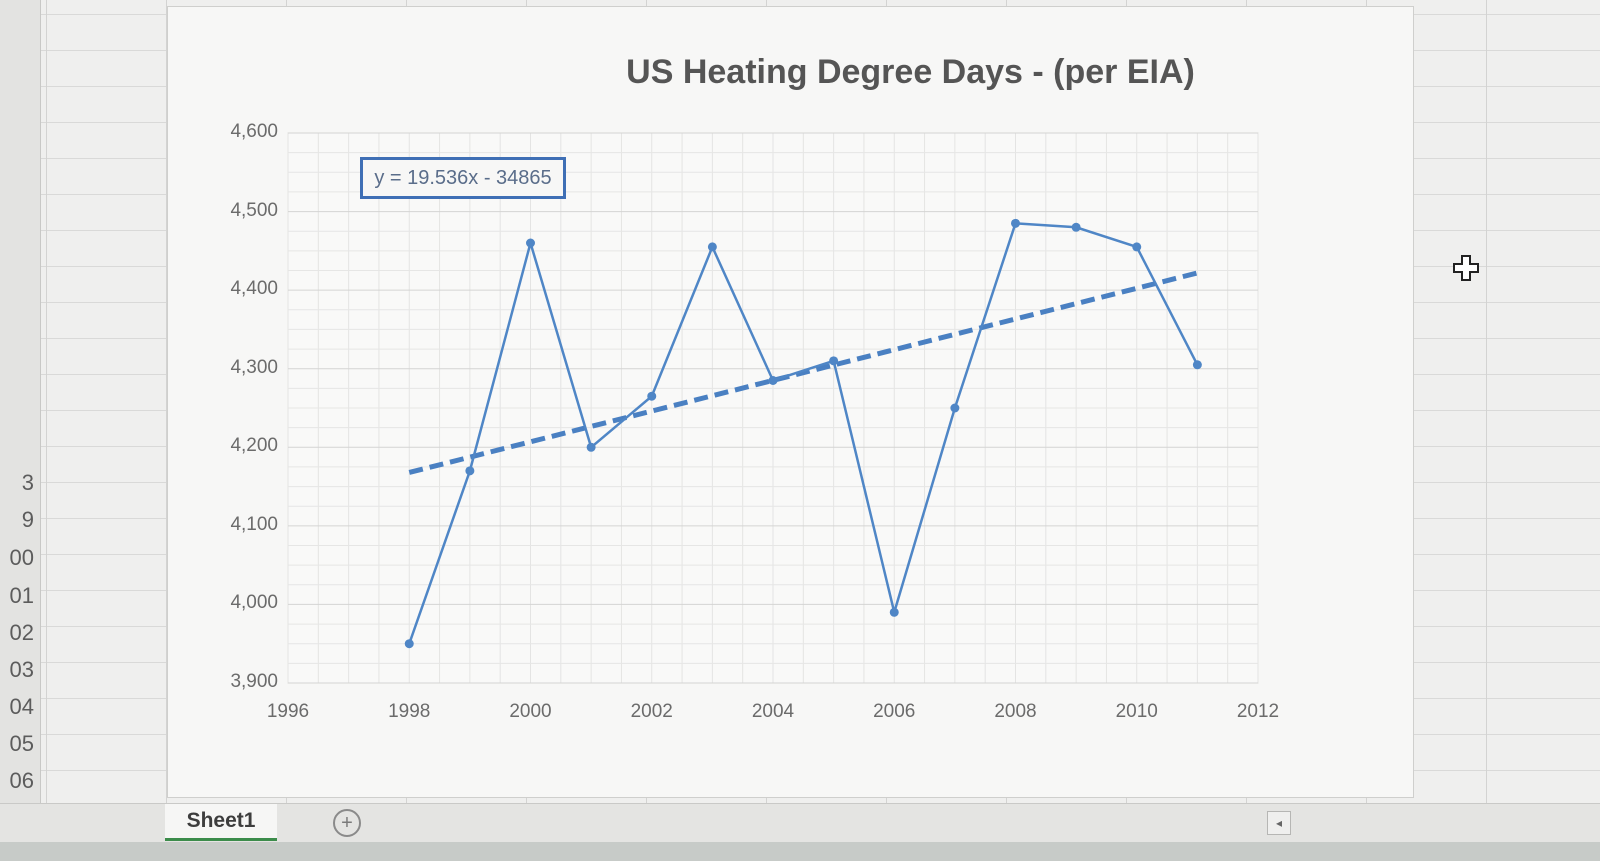  What do you see at coordinates (254, 131) in the screenshot?
I see `y-tick-label: 4,600` at bounding box center [254, 131].